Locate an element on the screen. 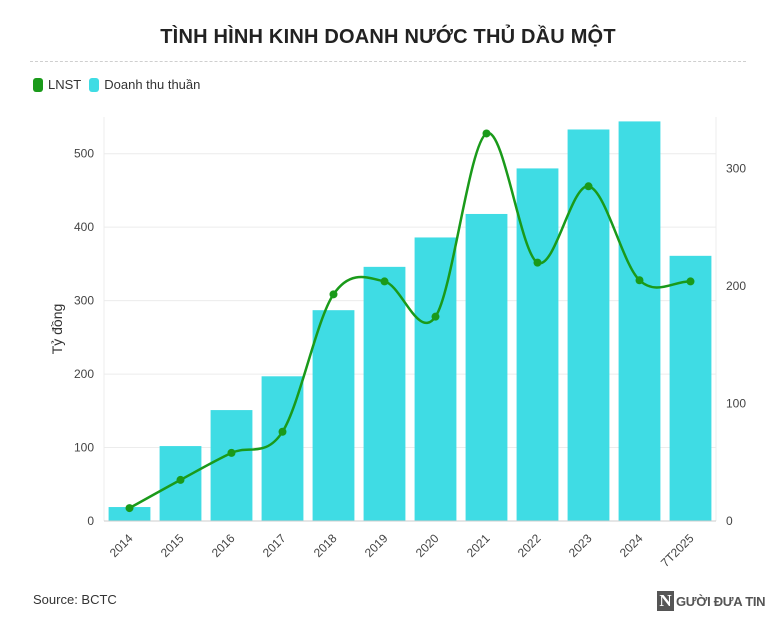 The height and width of the screenshot is (627, 776). y-tick-label: 100 is located at coordinates (84, 448).